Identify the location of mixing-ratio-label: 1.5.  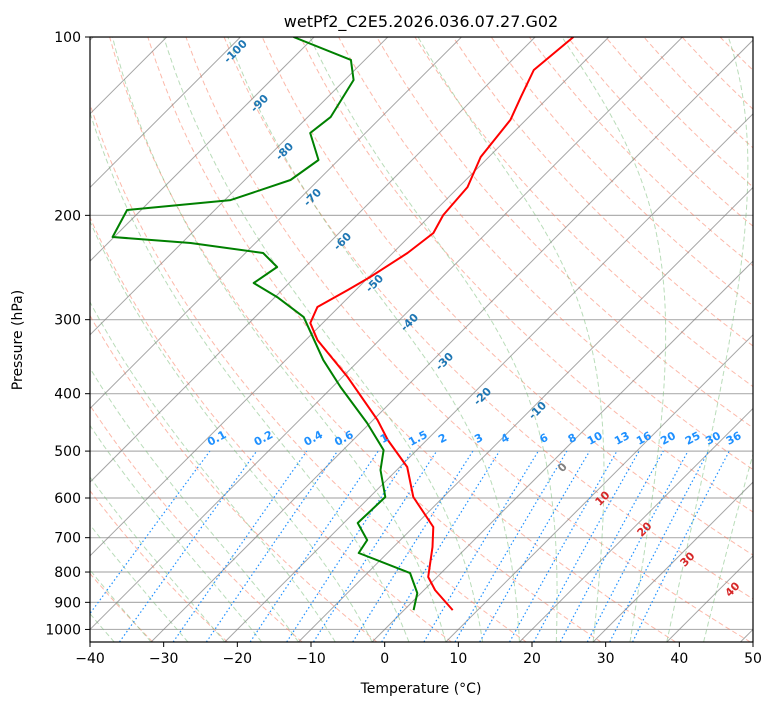
(417, 438).